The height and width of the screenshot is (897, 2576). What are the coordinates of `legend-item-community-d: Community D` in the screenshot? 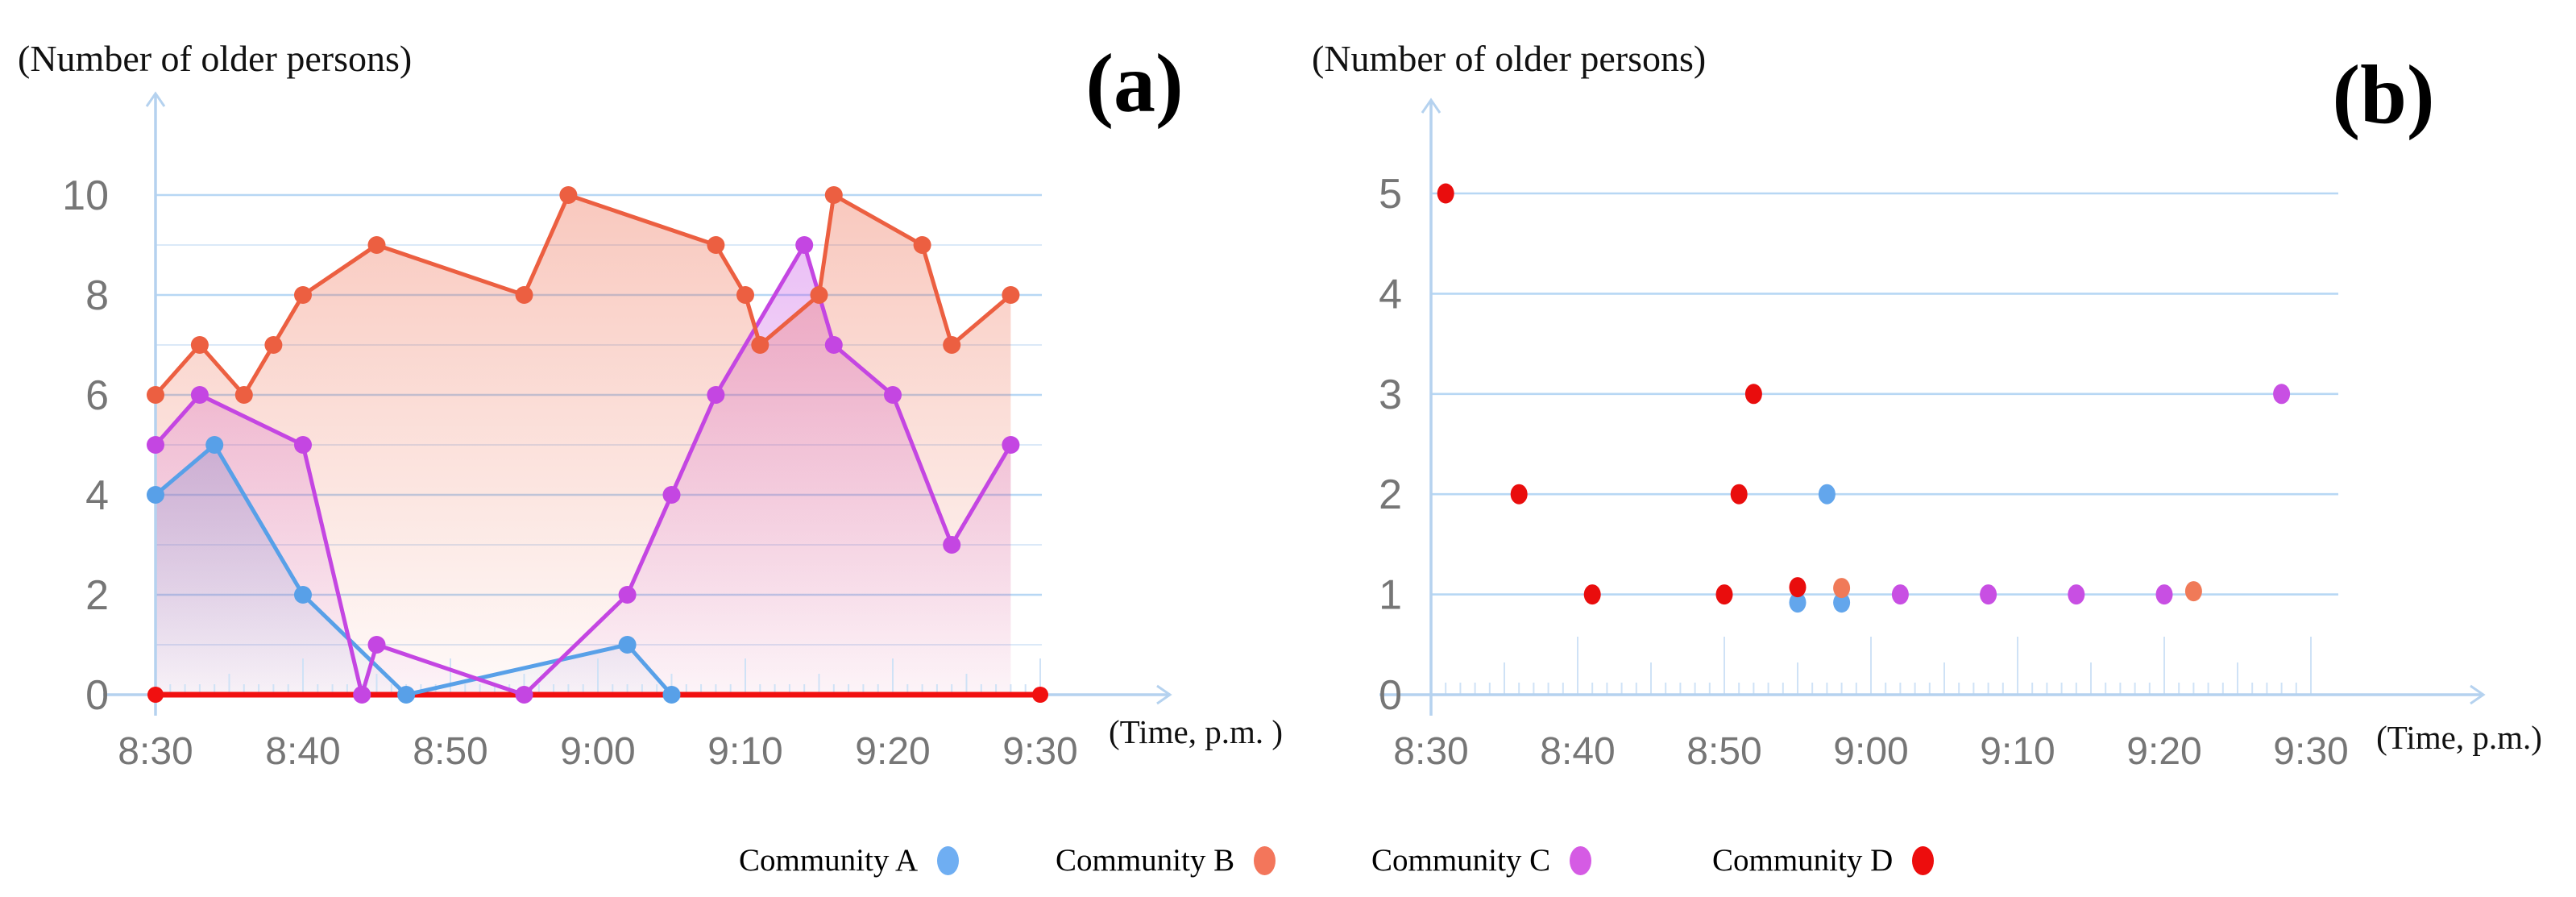 It's located at (1823, 861).